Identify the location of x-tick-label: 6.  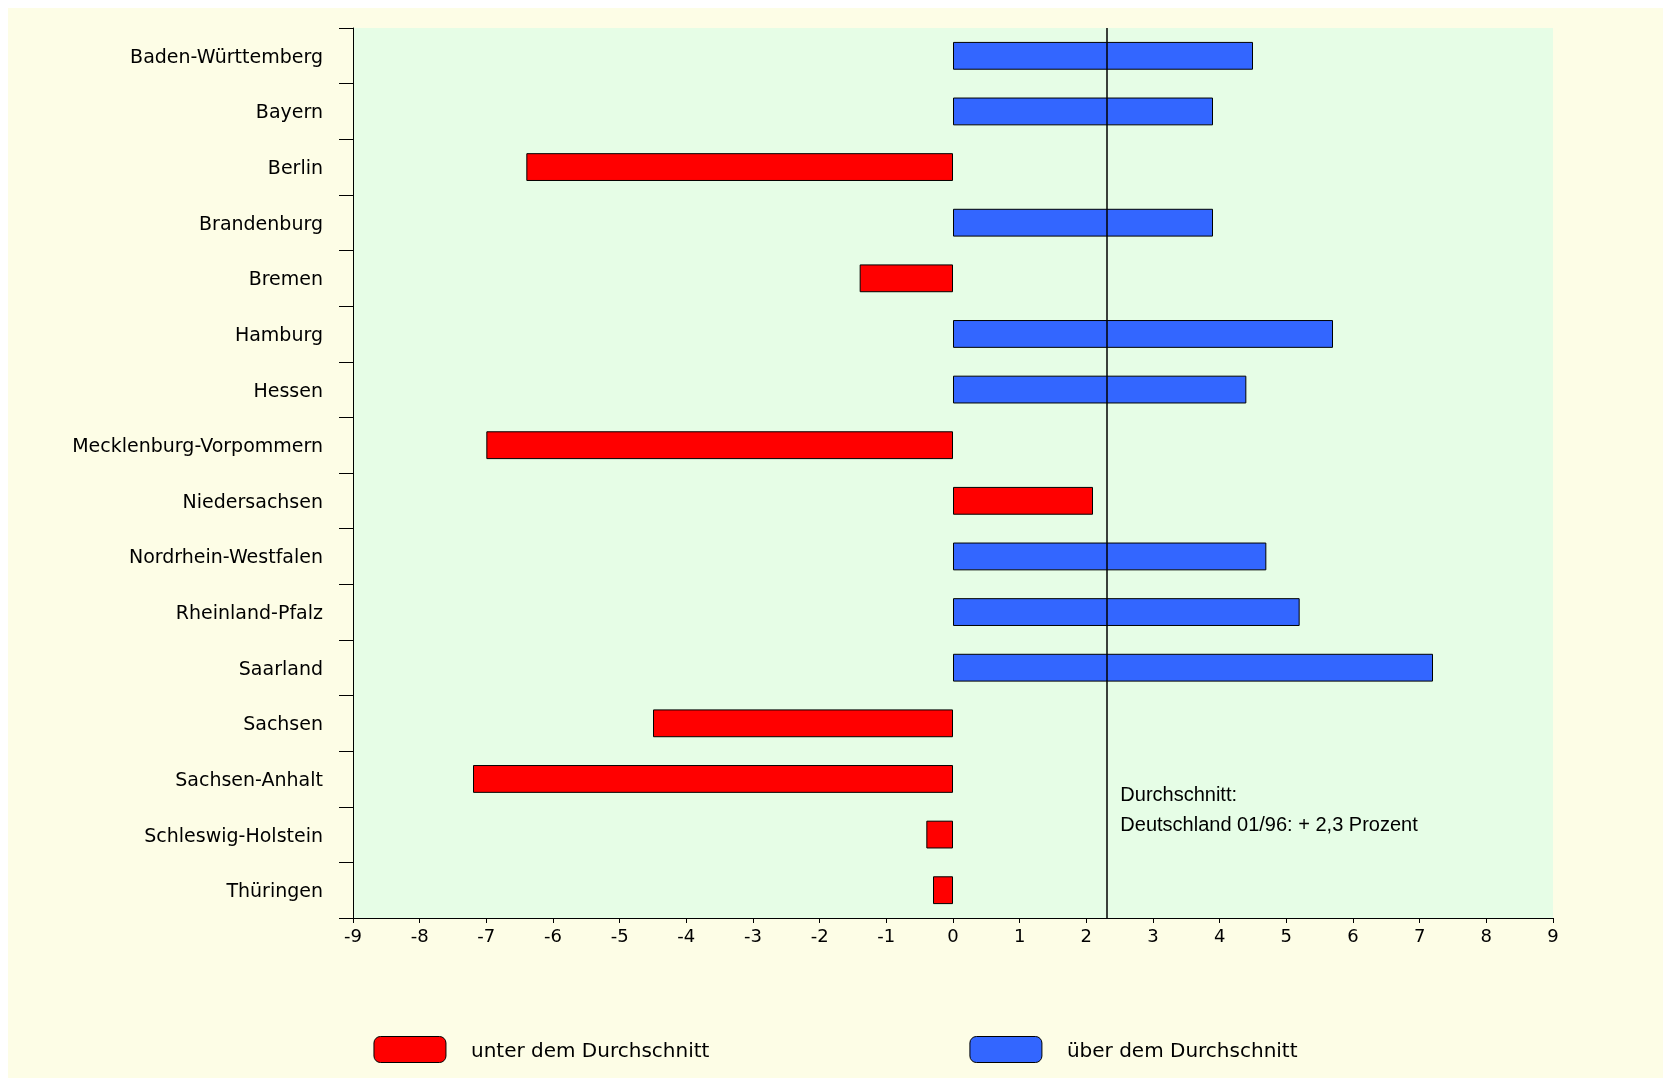
(1353, 935).